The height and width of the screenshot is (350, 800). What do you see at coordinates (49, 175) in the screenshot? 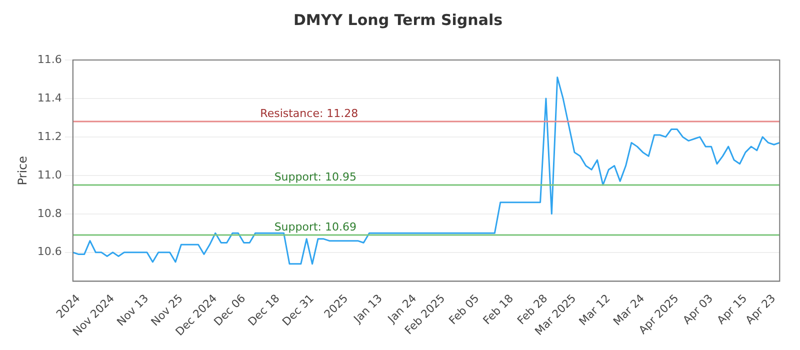
I see `y-tick-label: 11.0` at bounding box center [49, 175].